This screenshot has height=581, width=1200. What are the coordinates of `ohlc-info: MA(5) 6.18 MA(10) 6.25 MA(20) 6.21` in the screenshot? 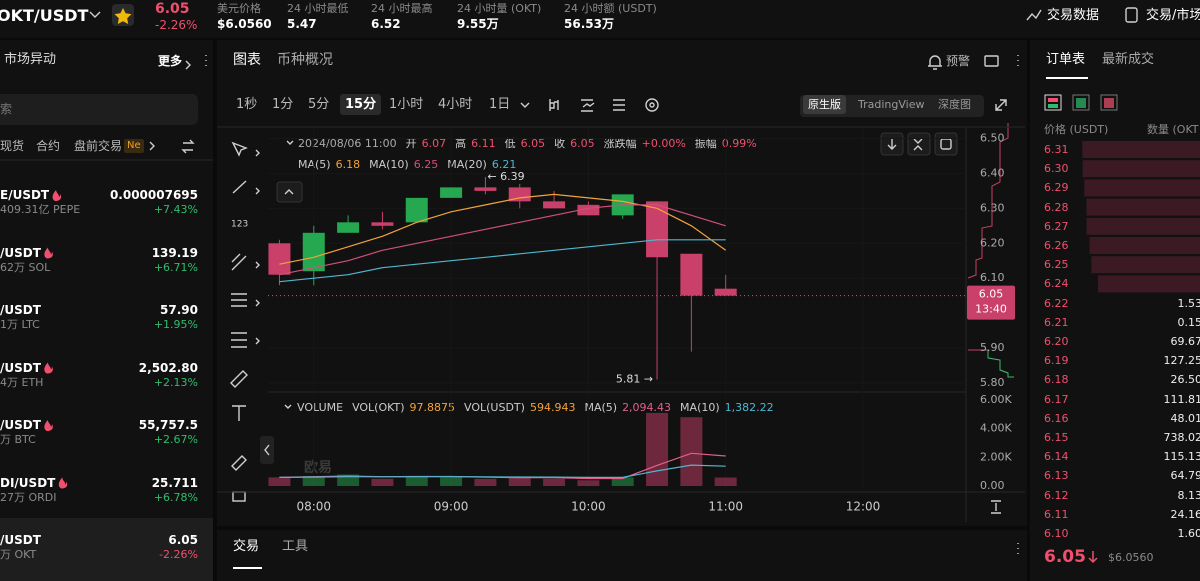 It's located at (407, 164).